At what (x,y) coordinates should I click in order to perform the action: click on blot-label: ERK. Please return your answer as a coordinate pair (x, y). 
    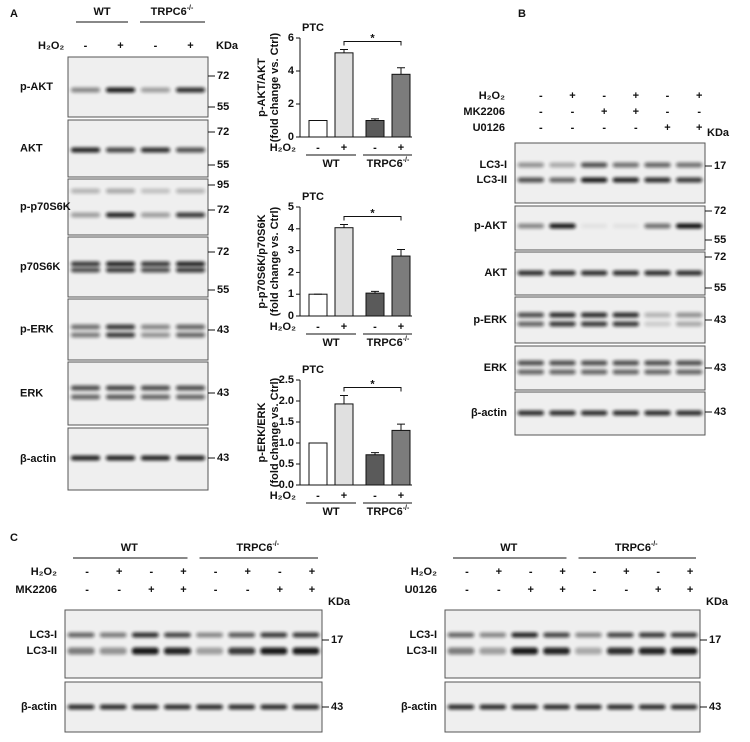
    Looking at the image, I should click on (31, 393).